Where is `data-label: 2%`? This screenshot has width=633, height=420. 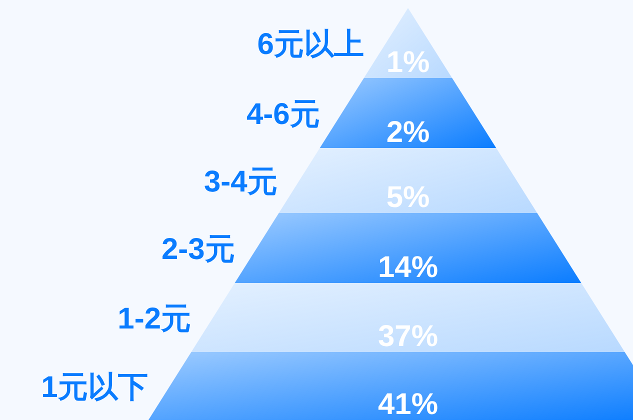
data-label: 2% is located at coordinates (408, 132).